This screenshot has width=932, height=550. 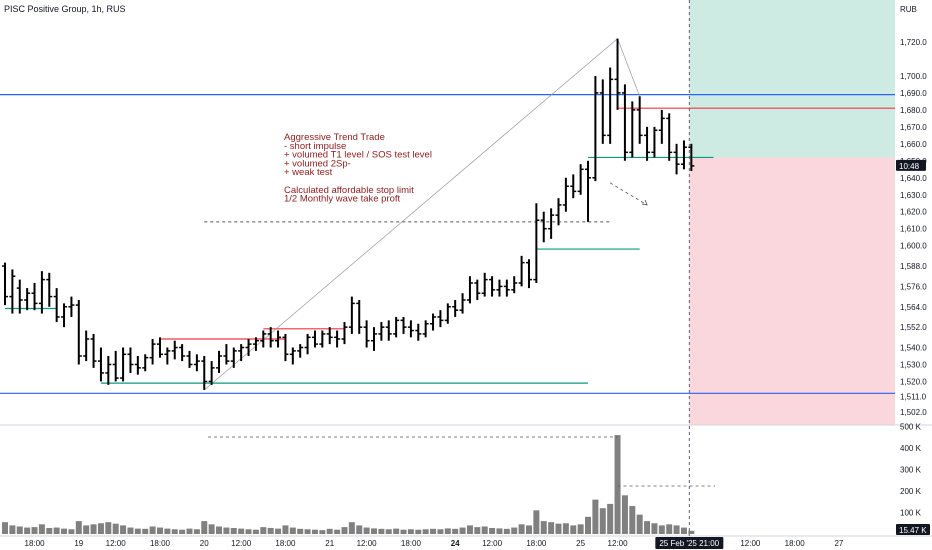 I want to click on symbol-title: PISC Positive Group, 1h, RUS, so click(x=65, y=9).